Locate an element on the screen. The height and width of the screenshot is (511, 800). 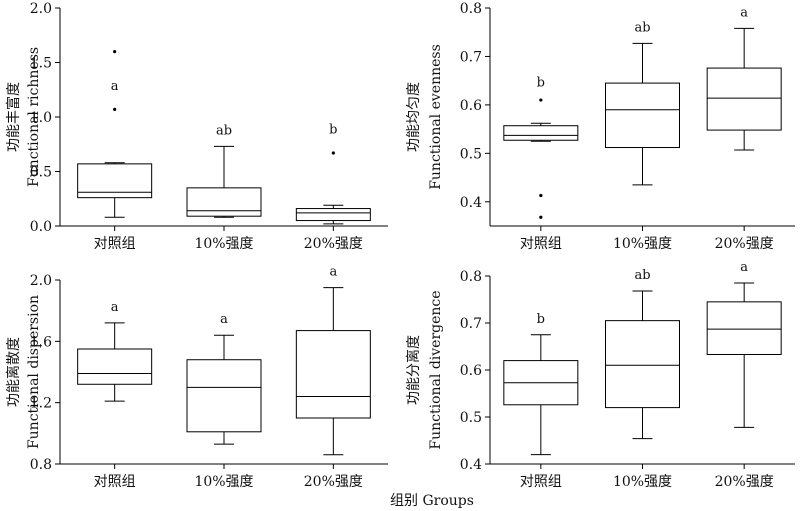
y-axis-label-en: Functional richness is located at coordinates (34, 117).